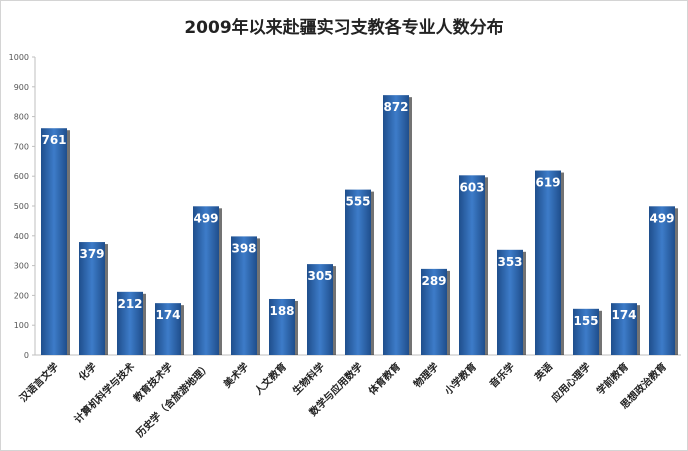 The image size is (688, 451). I want to click on bar-data-label: 555, so click(357, 202).